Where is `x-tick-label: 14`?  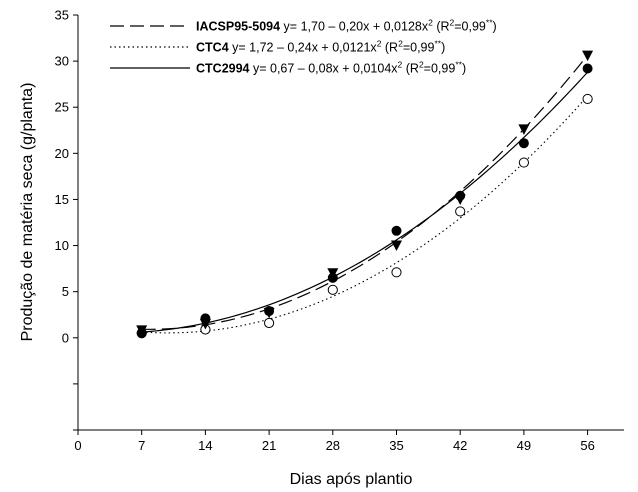 x-tick-label: 14 is located at coordinates (205, 445).